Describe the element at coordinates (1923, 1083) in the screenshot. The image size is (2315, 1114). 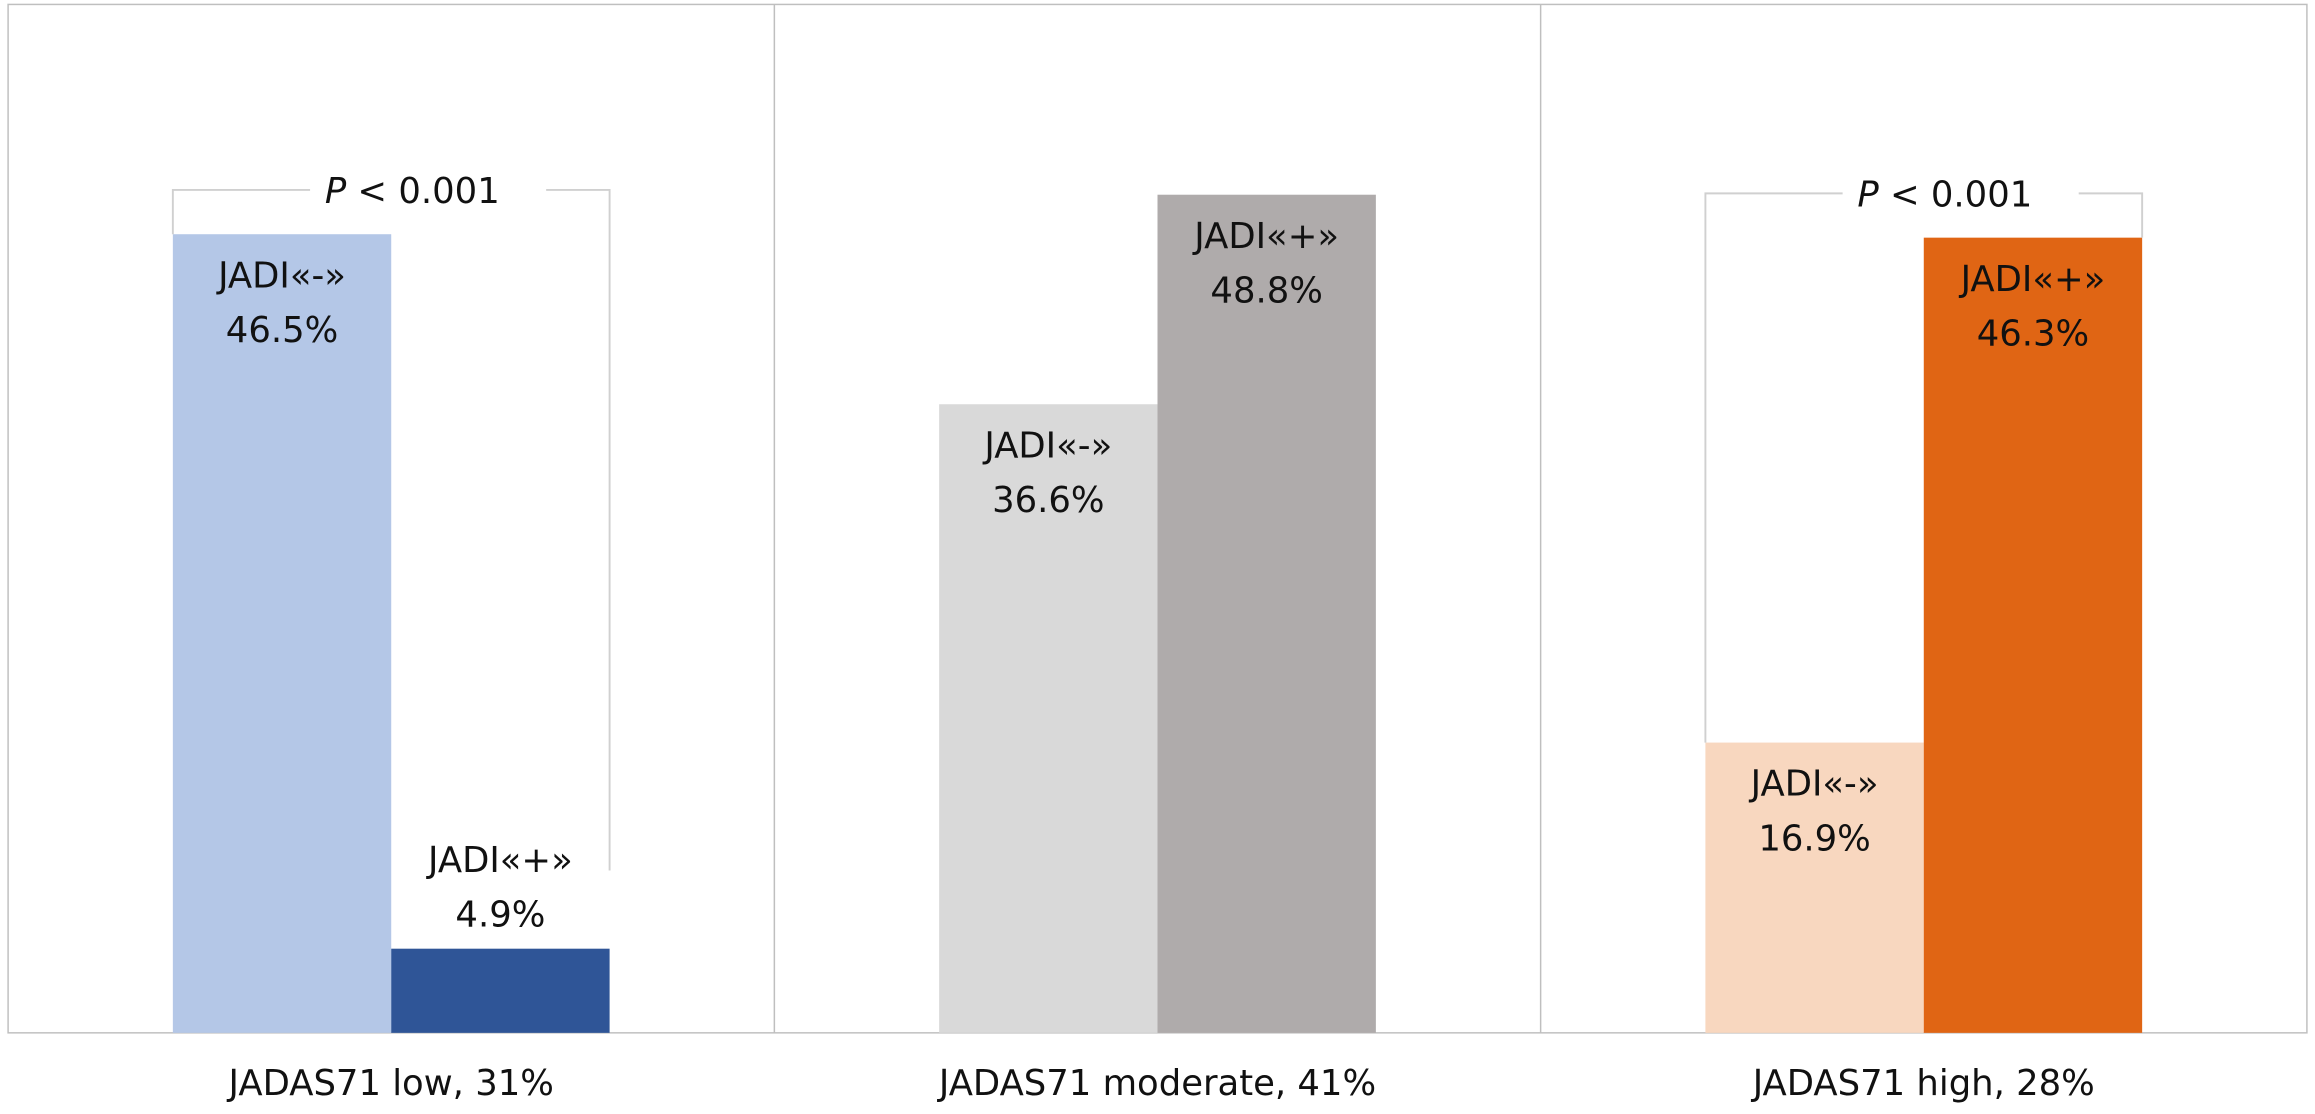
I see `category-label: JADAS71 high, 28%` at that location.